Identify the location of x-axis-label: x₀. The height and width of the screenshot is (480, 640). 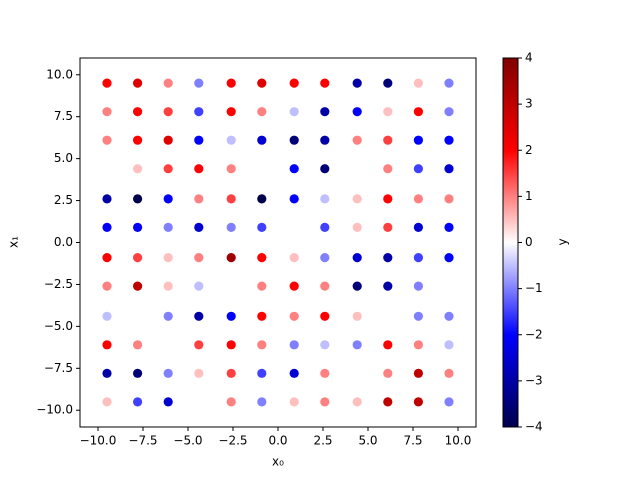
(278, 462).